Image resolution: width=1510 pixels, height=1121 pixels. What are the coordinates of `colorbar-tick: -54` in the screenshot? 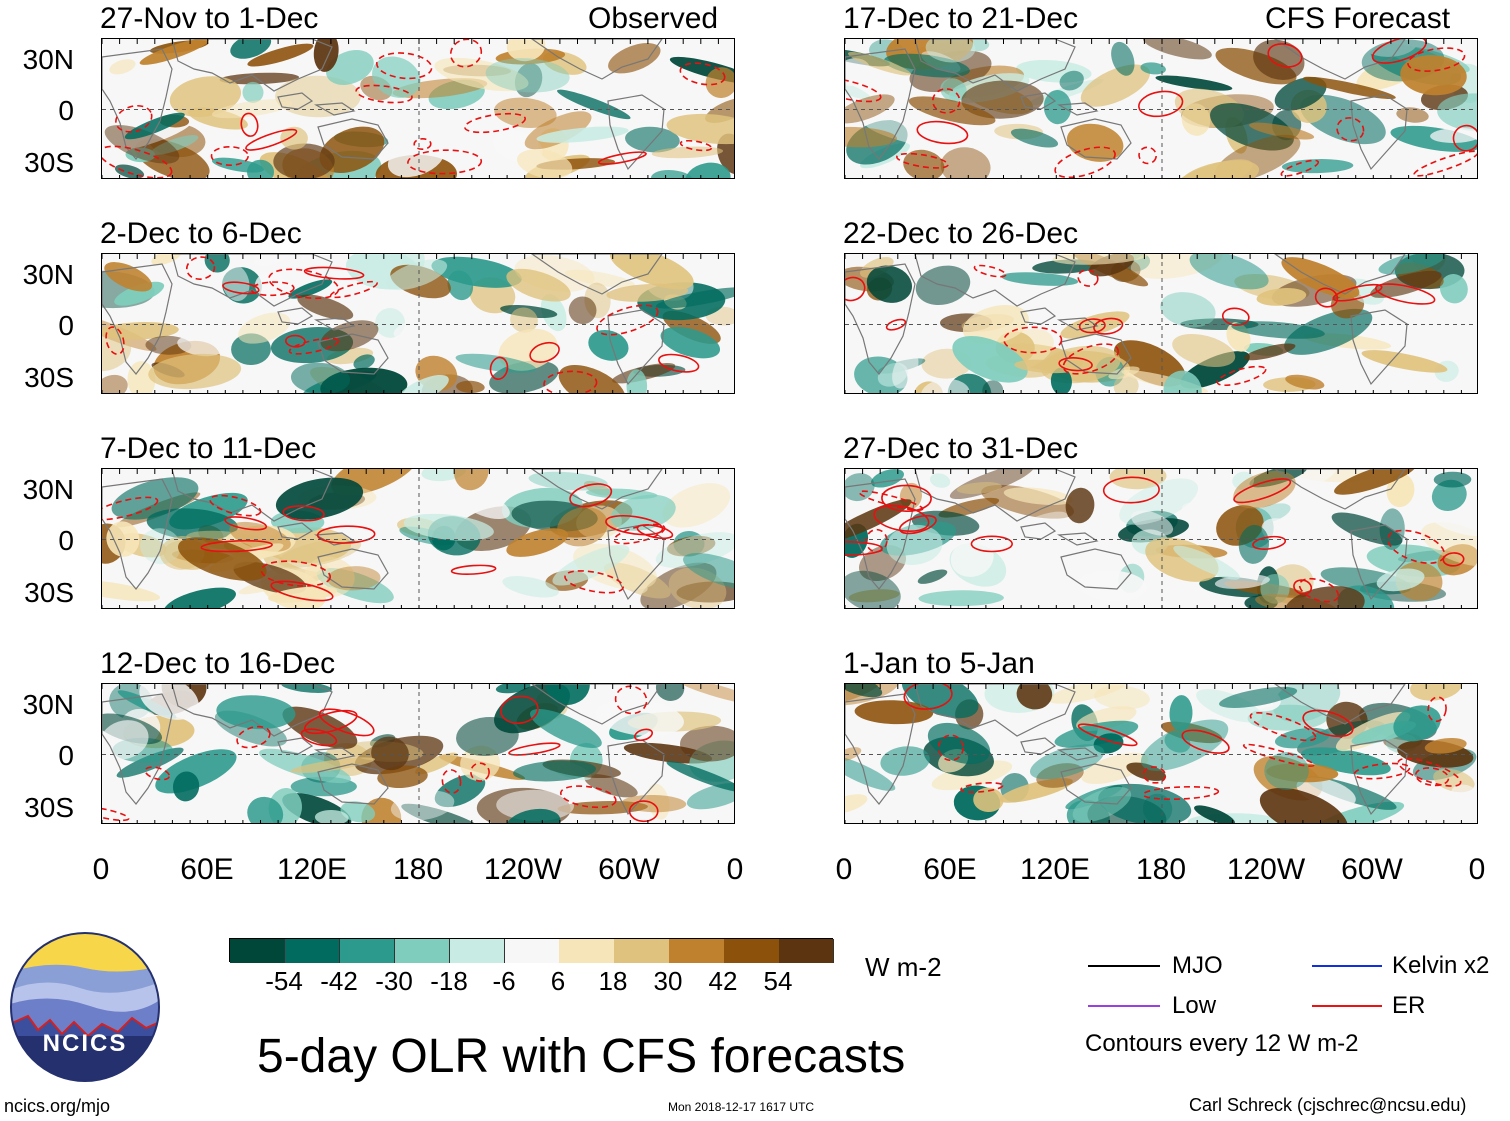 It's located at (284, 981).